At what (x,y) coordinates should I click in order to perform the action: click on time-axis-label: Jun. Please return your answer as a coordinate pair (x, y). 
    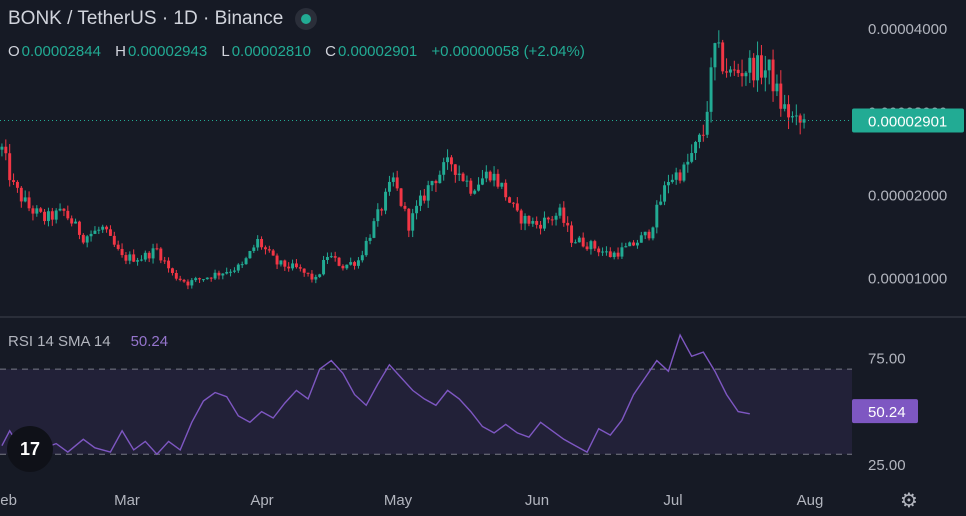
    Looking at the image, I should click on (537, 500).